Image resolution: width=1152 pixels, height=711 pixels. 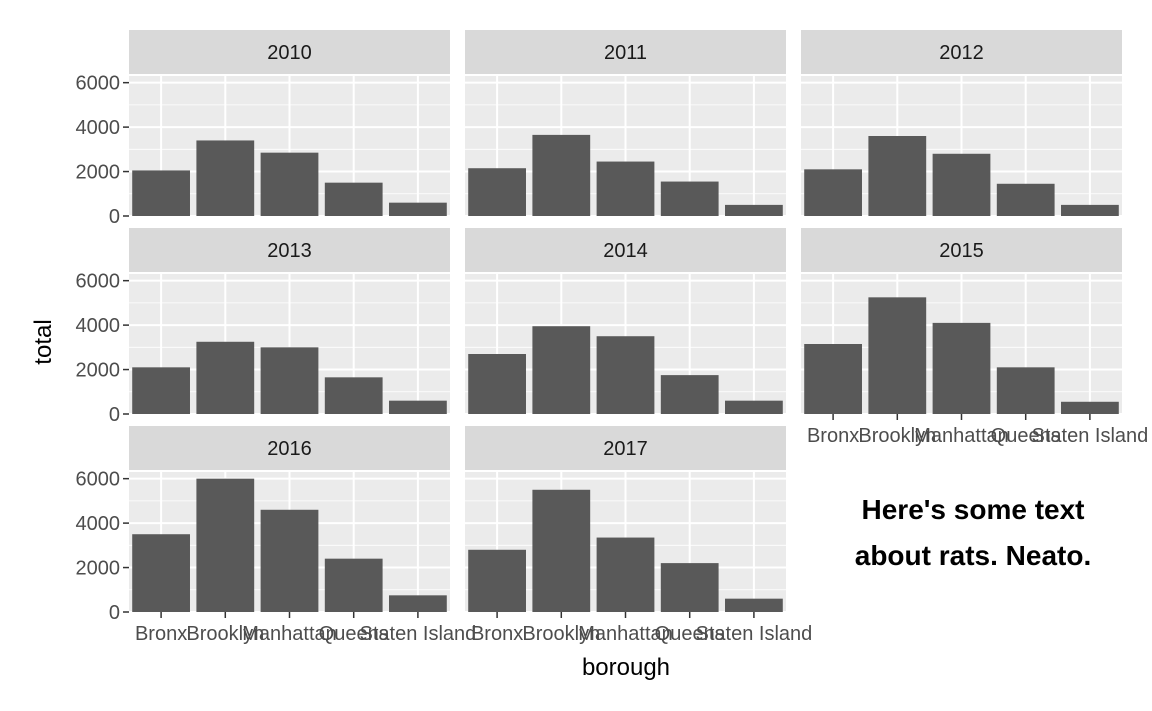 I want to click on bar-2014-queens, so click(x=689, y=394).